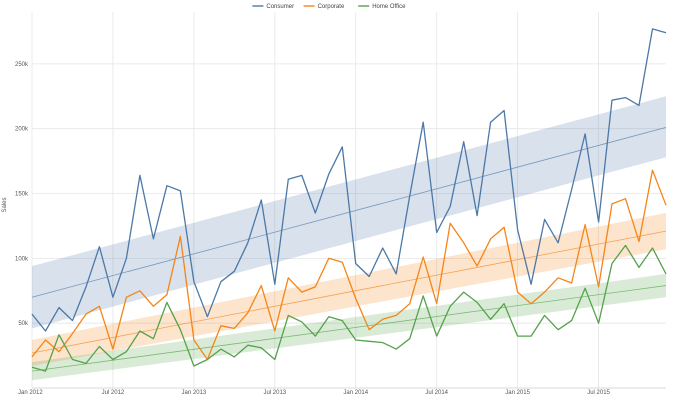 Image resolution: width=673 pixels, height=400 pixels. I want to click on y-tick-label: 200k, so click(22, 130).